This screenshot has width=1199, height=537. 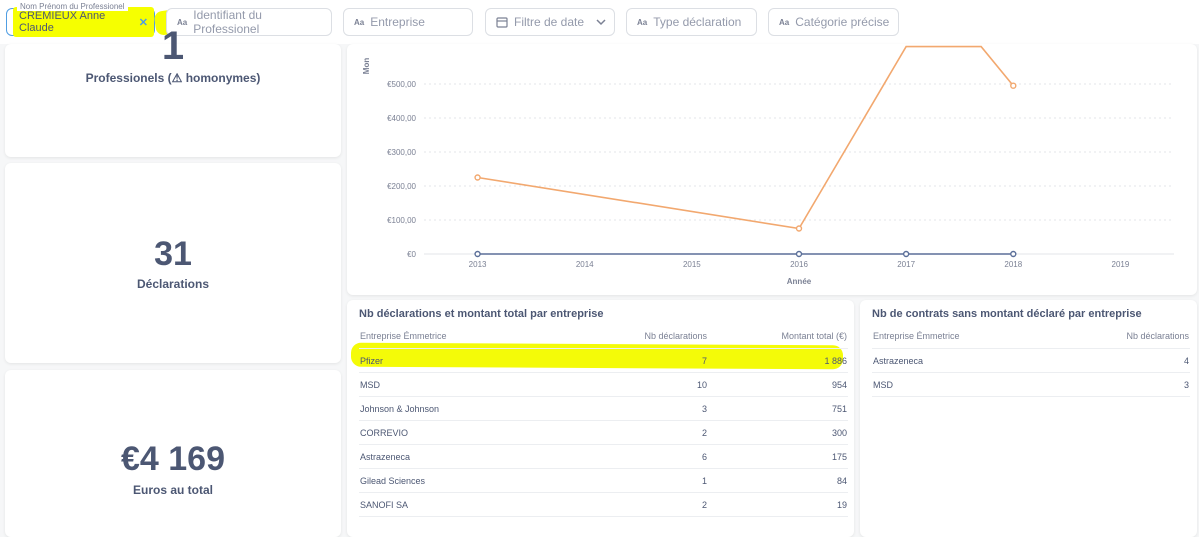 What do you see at coordinates (485, 504) in the screenshot?
I see `cell-entreprise: SANOFI SA` at bounding box center [485, 504].